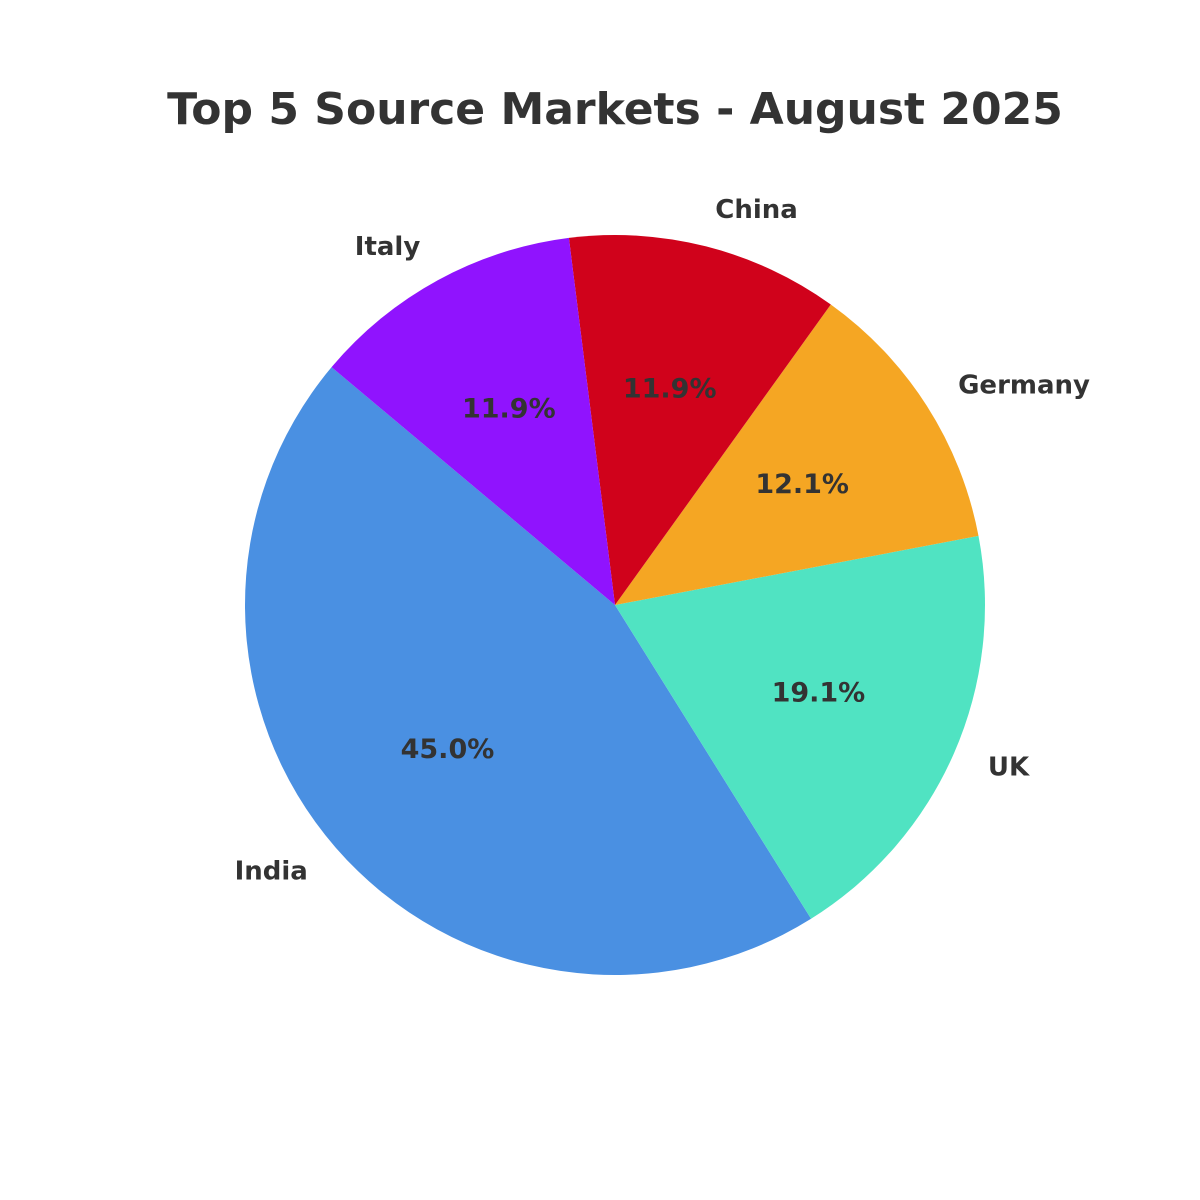 This screenshot has width=1200, height=1200. Describe the element at coordinates (1024, 386) in the screenshot. I see `slice-label: Germany` at that location.